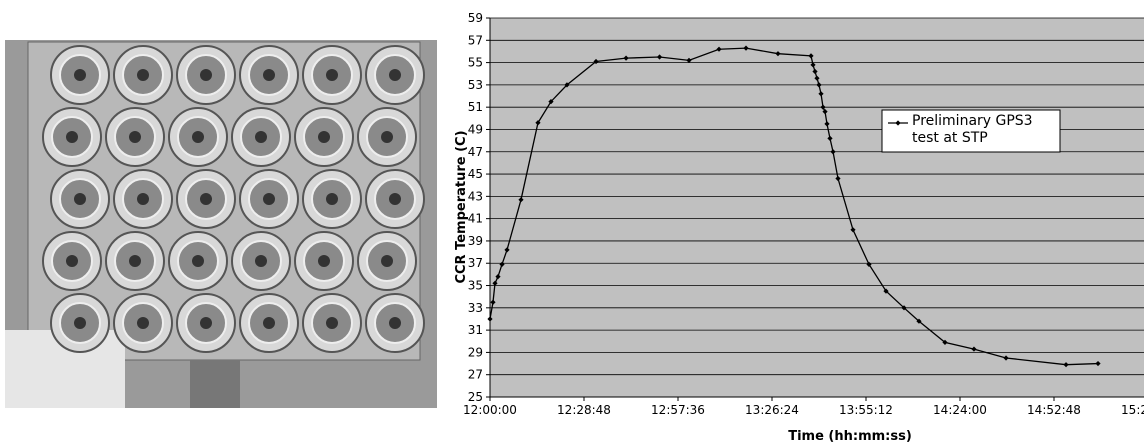  Describe the element at coordinates (475, 219) in the screenshot. I see `y-tick-label: 41` at that location.